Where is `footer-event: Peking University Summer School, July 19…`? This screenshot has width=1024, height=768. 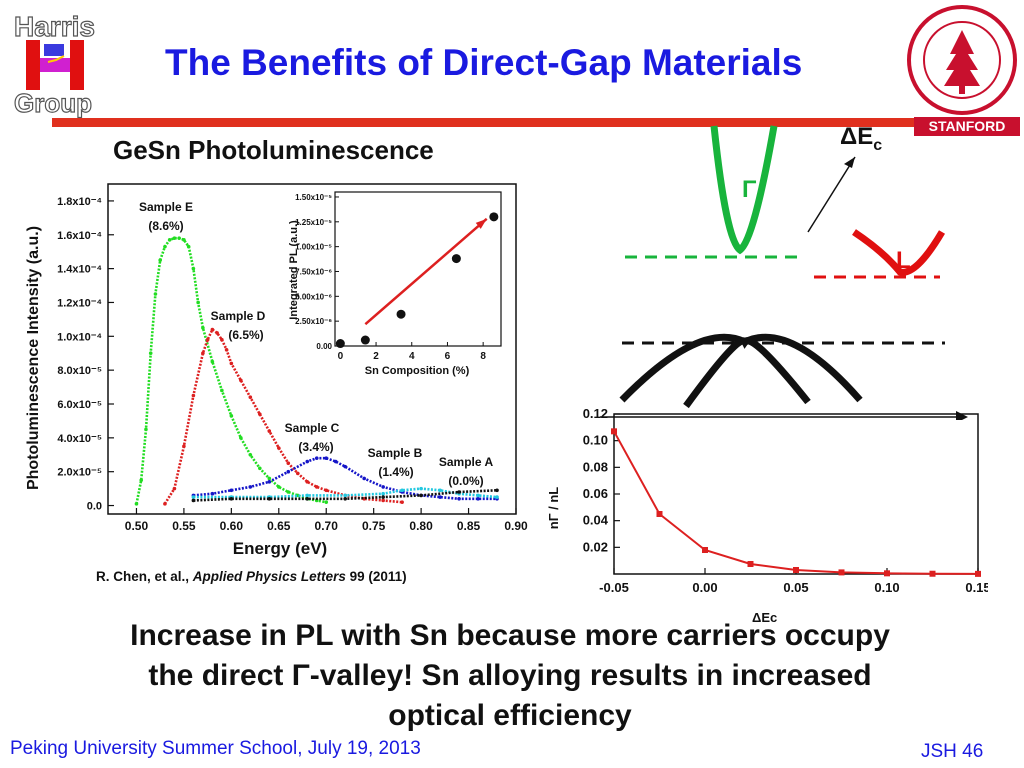 footer-event: Peking University Summer School, July 19… is located at coordinates (215, 748).